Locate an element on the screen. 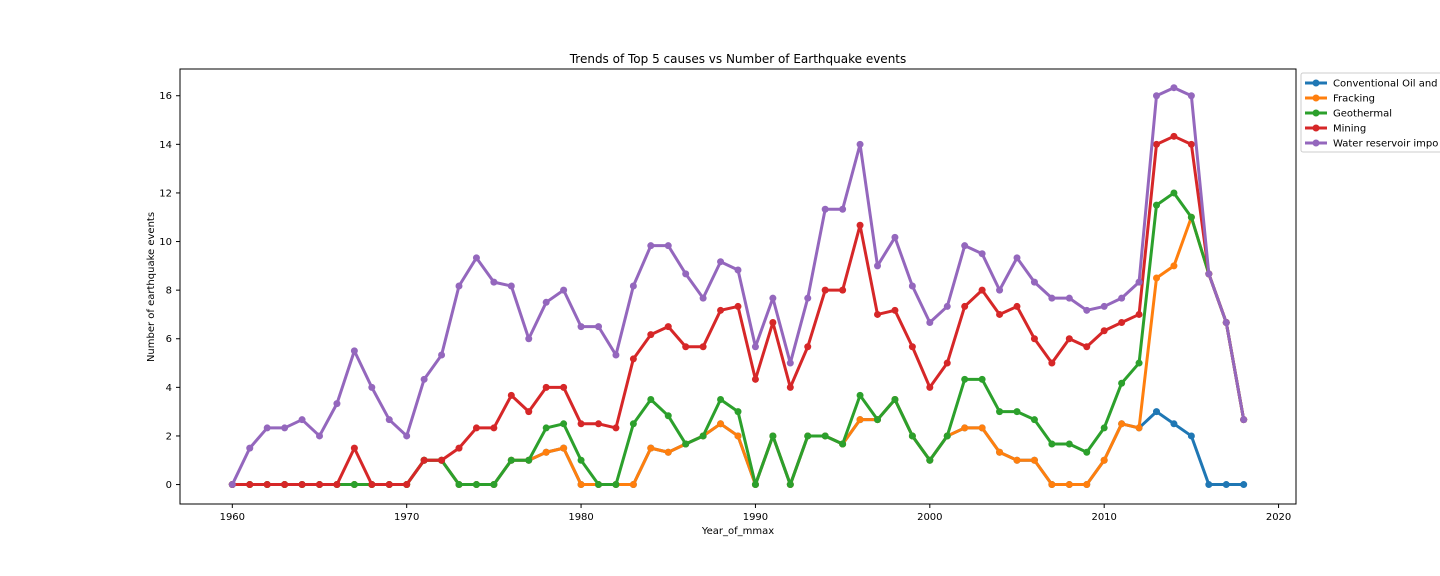 This screenshot has width=1440, height=576. x-tick-label: 1980 is located at coordinates (580, 517).